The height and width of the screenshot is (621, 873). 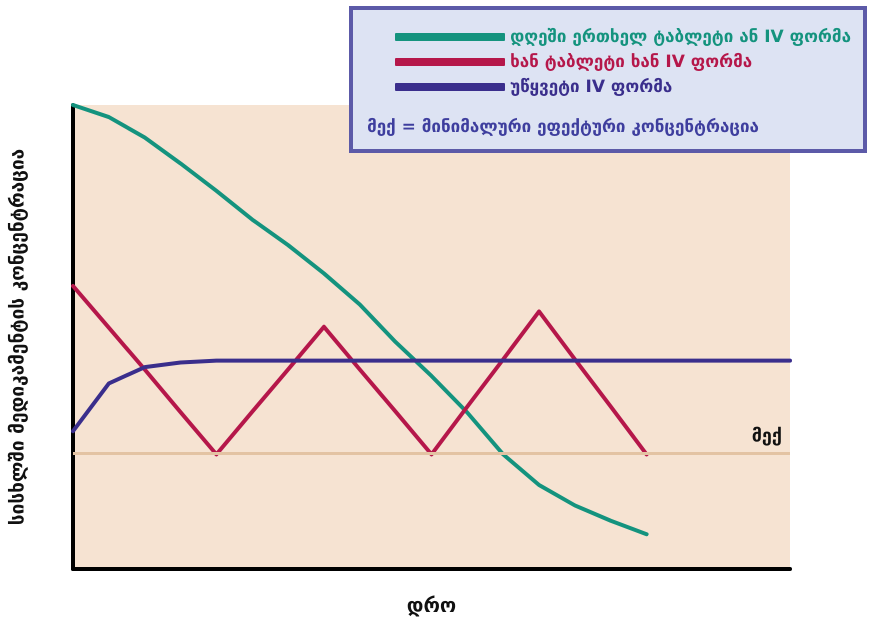 What do you see at coordinates (17, 337) in the screenshot?
I see `y-axis-title: სისხლში მედიკამენტის კონცენტრაცია` at bounding box center [17, 337].